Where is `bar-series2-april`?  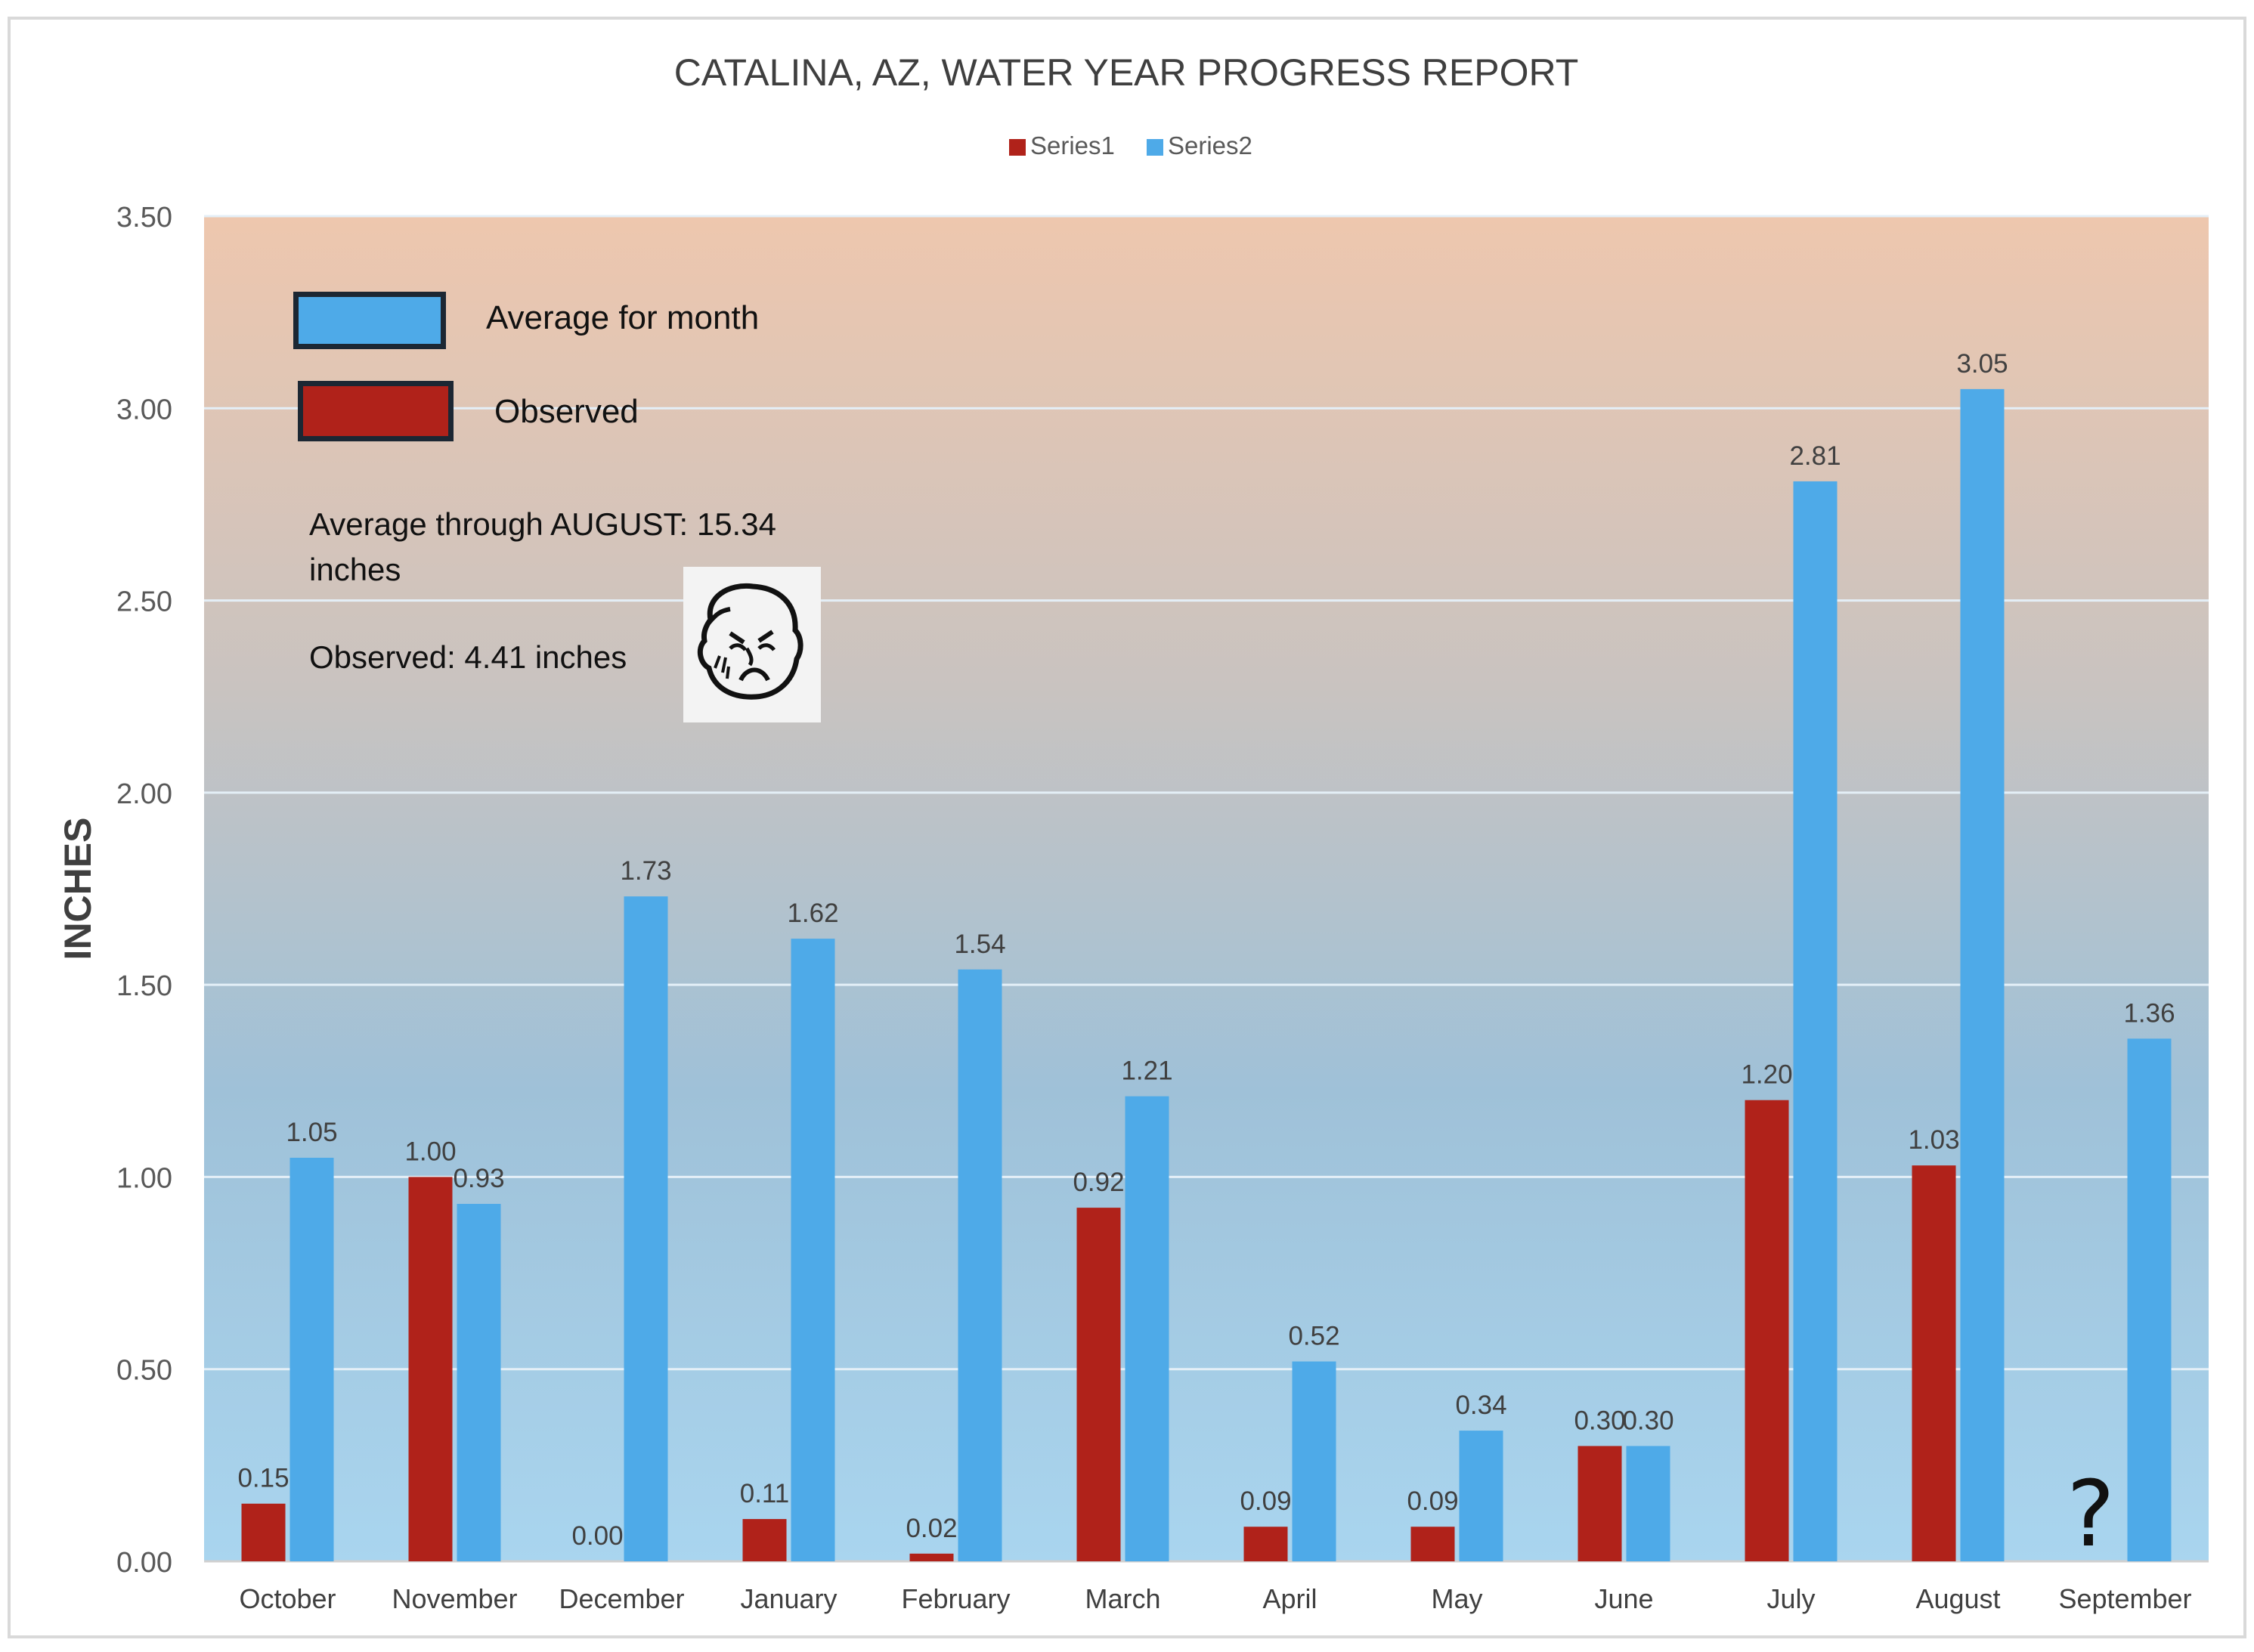 bar-series2-april is located at coordinates (1314, 1461).